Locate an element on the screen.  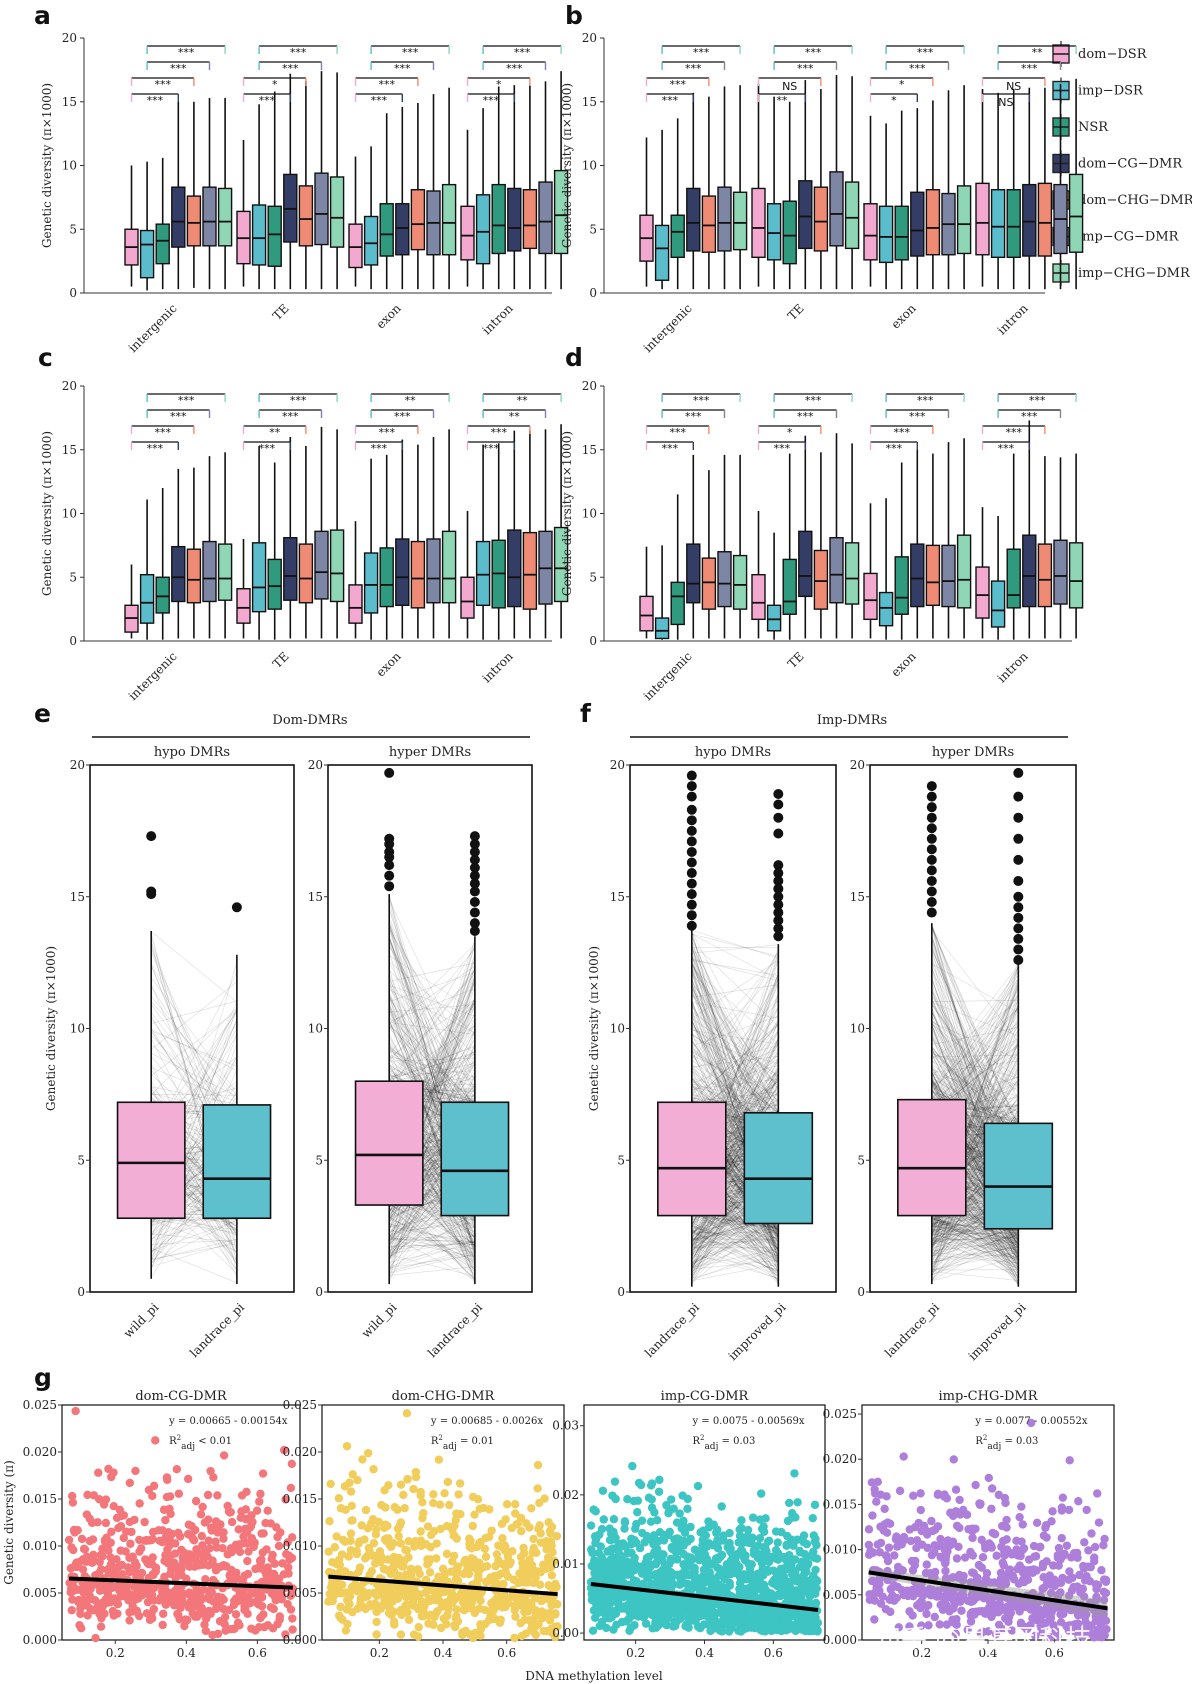
box-d-intergenic-imp-cg-dmr is located at coordinates (724, 546).